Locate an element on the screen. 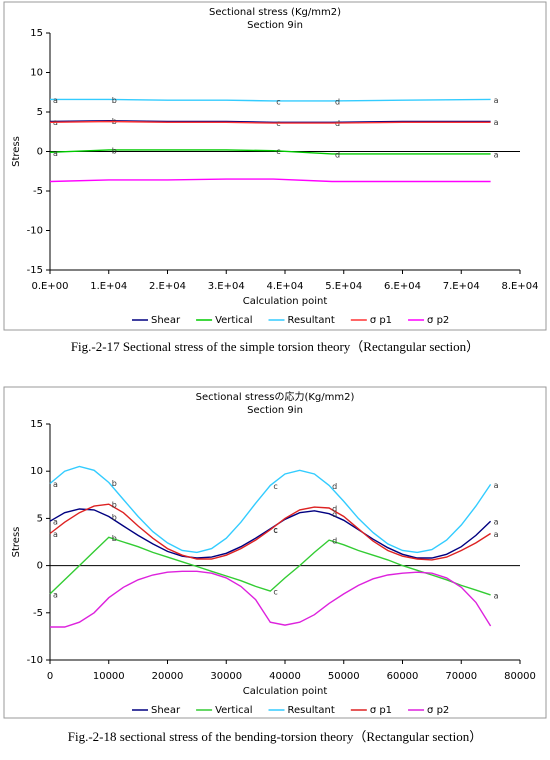  y-tick-label: -15 is located at coordinates (35, 270).